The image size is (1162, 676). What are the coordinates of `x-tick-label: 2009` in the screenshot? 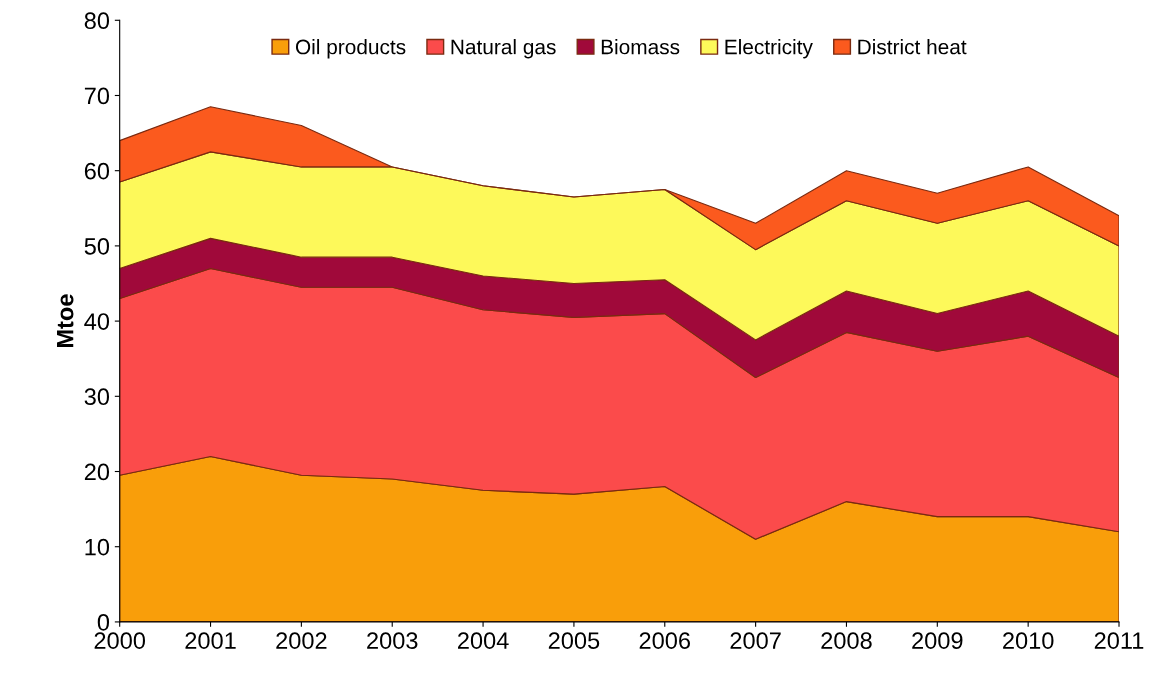 It's located at (937, 640).